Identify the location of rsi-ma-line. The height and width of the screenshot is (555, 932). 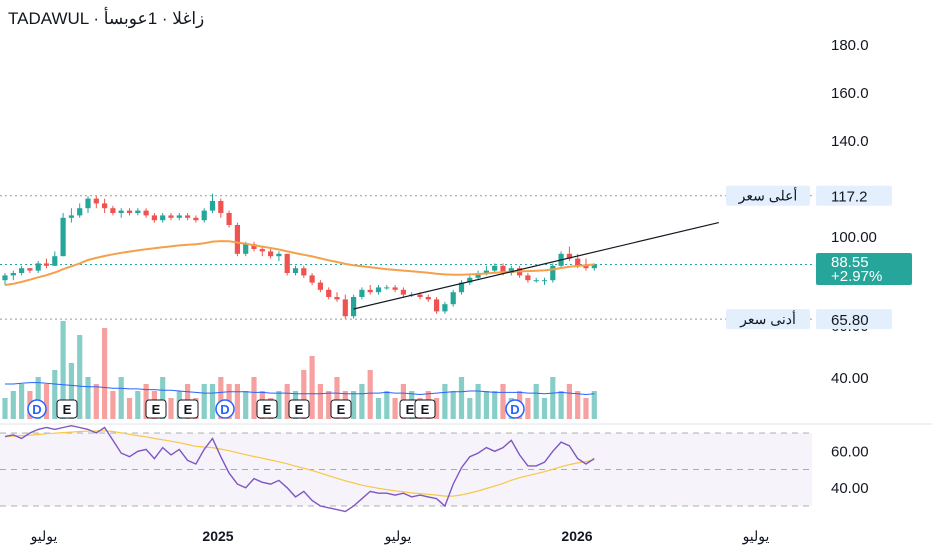
(299, 463).